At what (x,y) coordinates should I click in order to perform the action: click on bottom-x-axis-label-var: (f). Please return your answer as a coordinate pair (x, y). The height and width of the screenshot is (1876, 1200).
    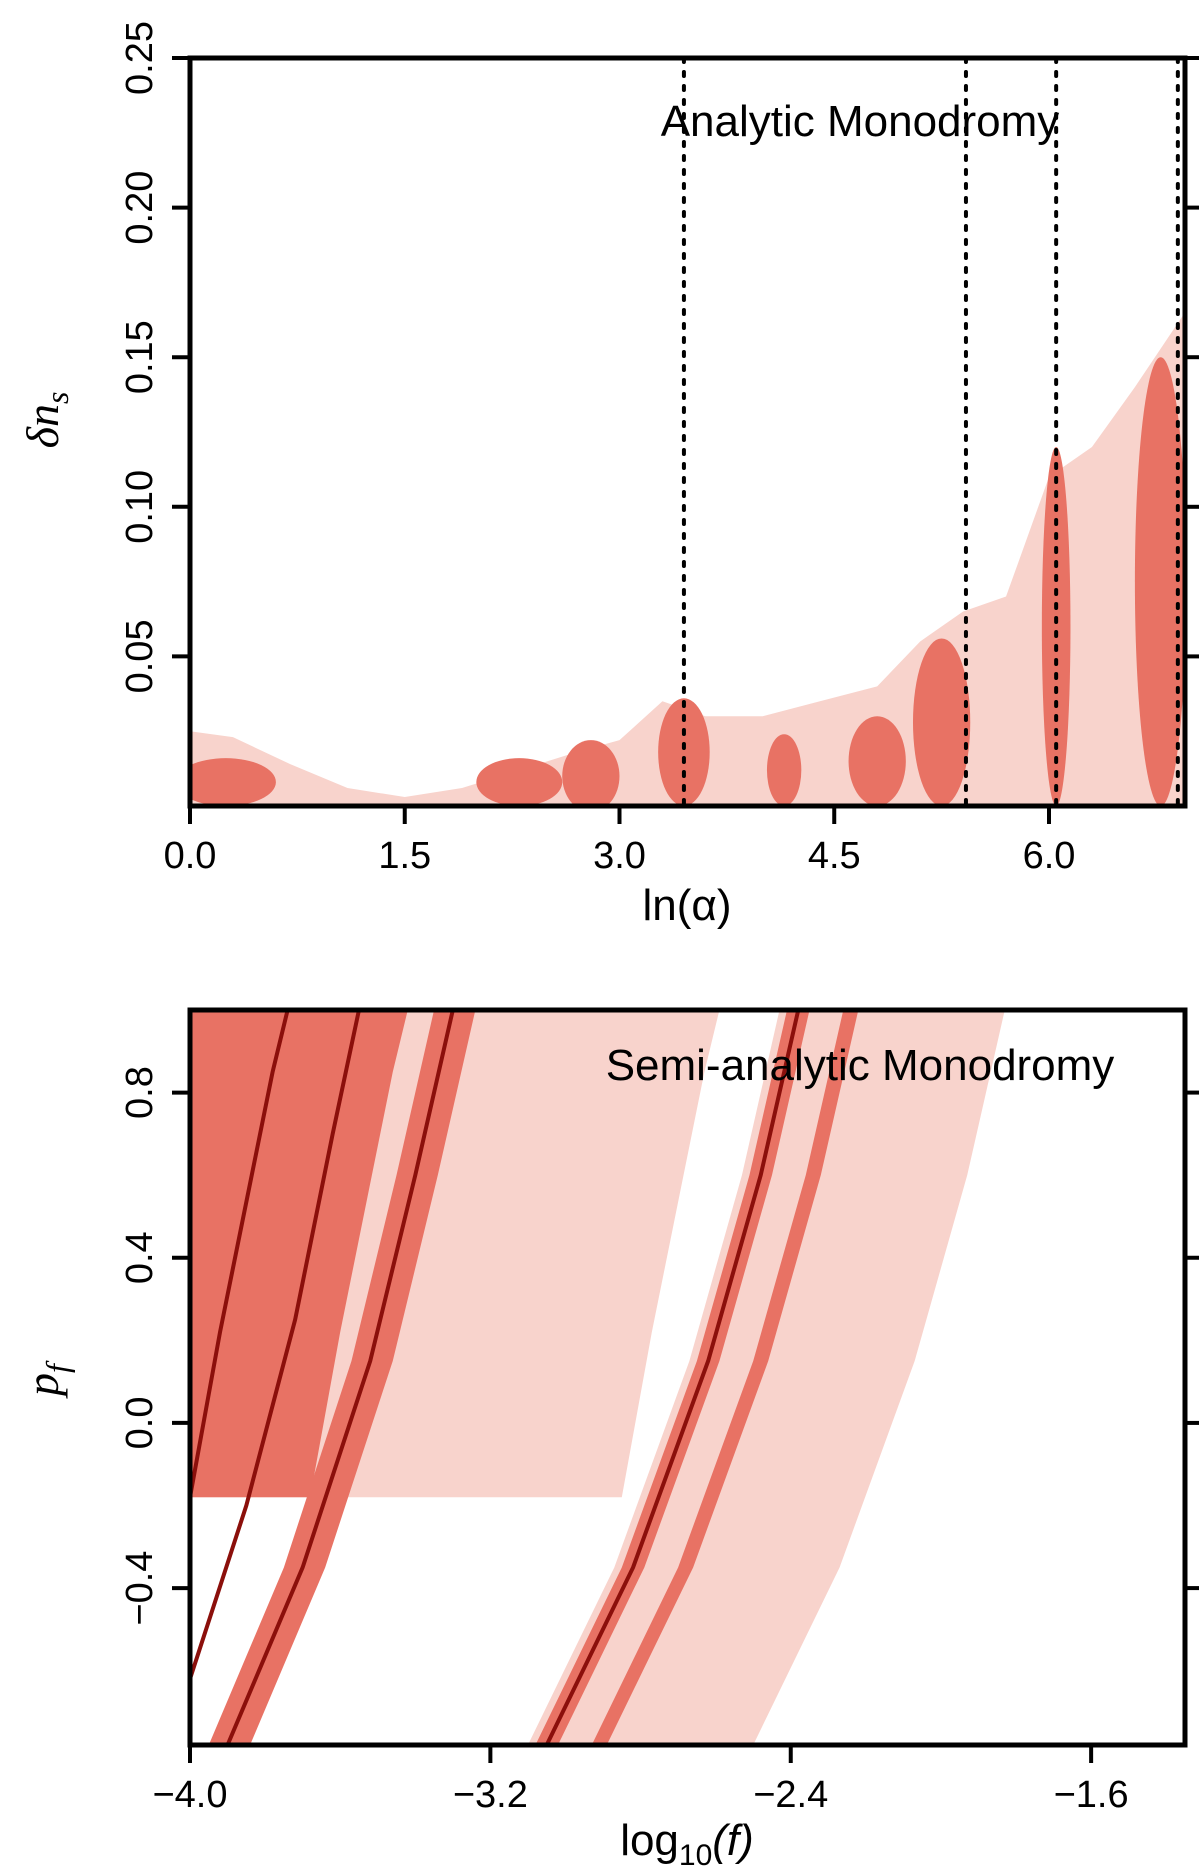
    Looking at the image, I should click on (733, 1840).